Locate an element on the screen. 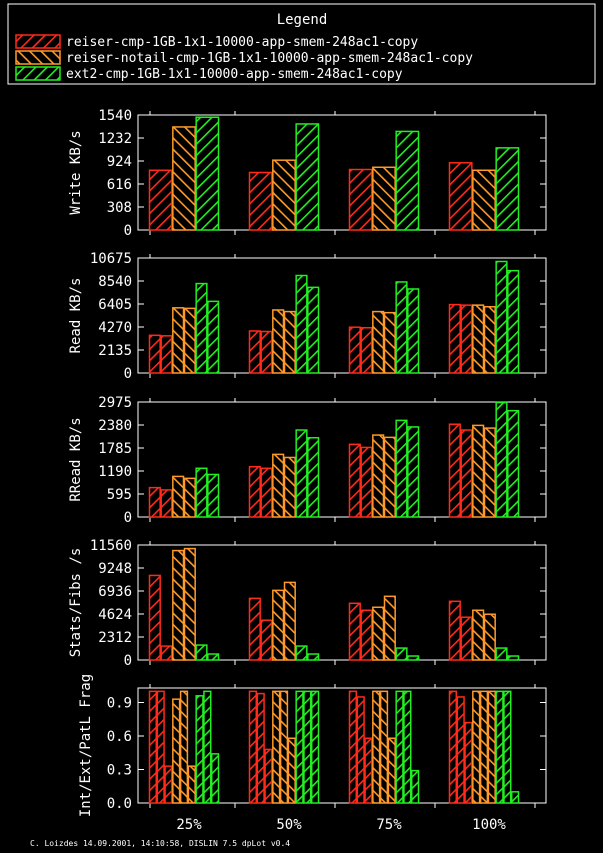 The width and height of the screenshot is (603, 853). y-tick-label: 616 is located at coordinates (119, 185).